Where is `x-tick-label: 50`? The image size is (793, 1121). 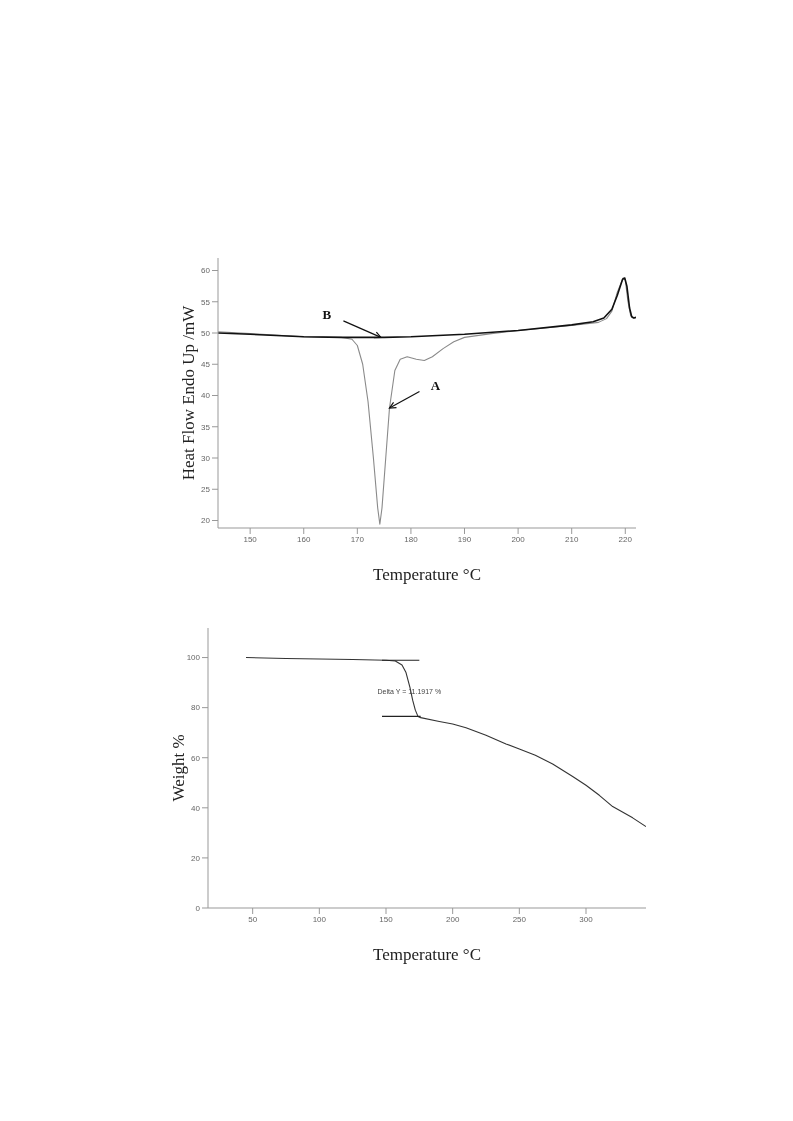 x-tick-label: 50 is located at coordinates (253, 919).